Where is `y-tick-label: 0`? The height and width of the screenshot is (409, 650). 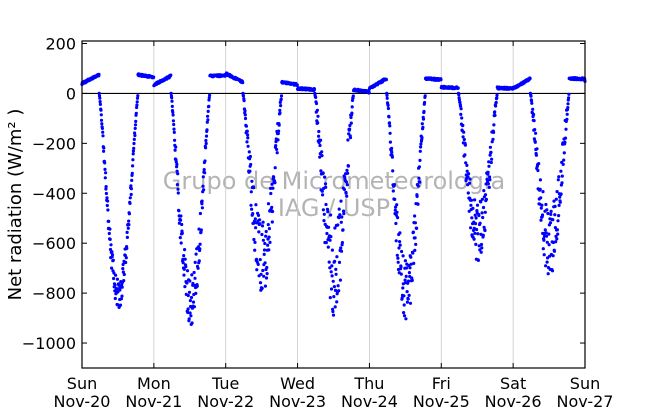
y-tick-label: 0 is located at coordinates (71, 93).